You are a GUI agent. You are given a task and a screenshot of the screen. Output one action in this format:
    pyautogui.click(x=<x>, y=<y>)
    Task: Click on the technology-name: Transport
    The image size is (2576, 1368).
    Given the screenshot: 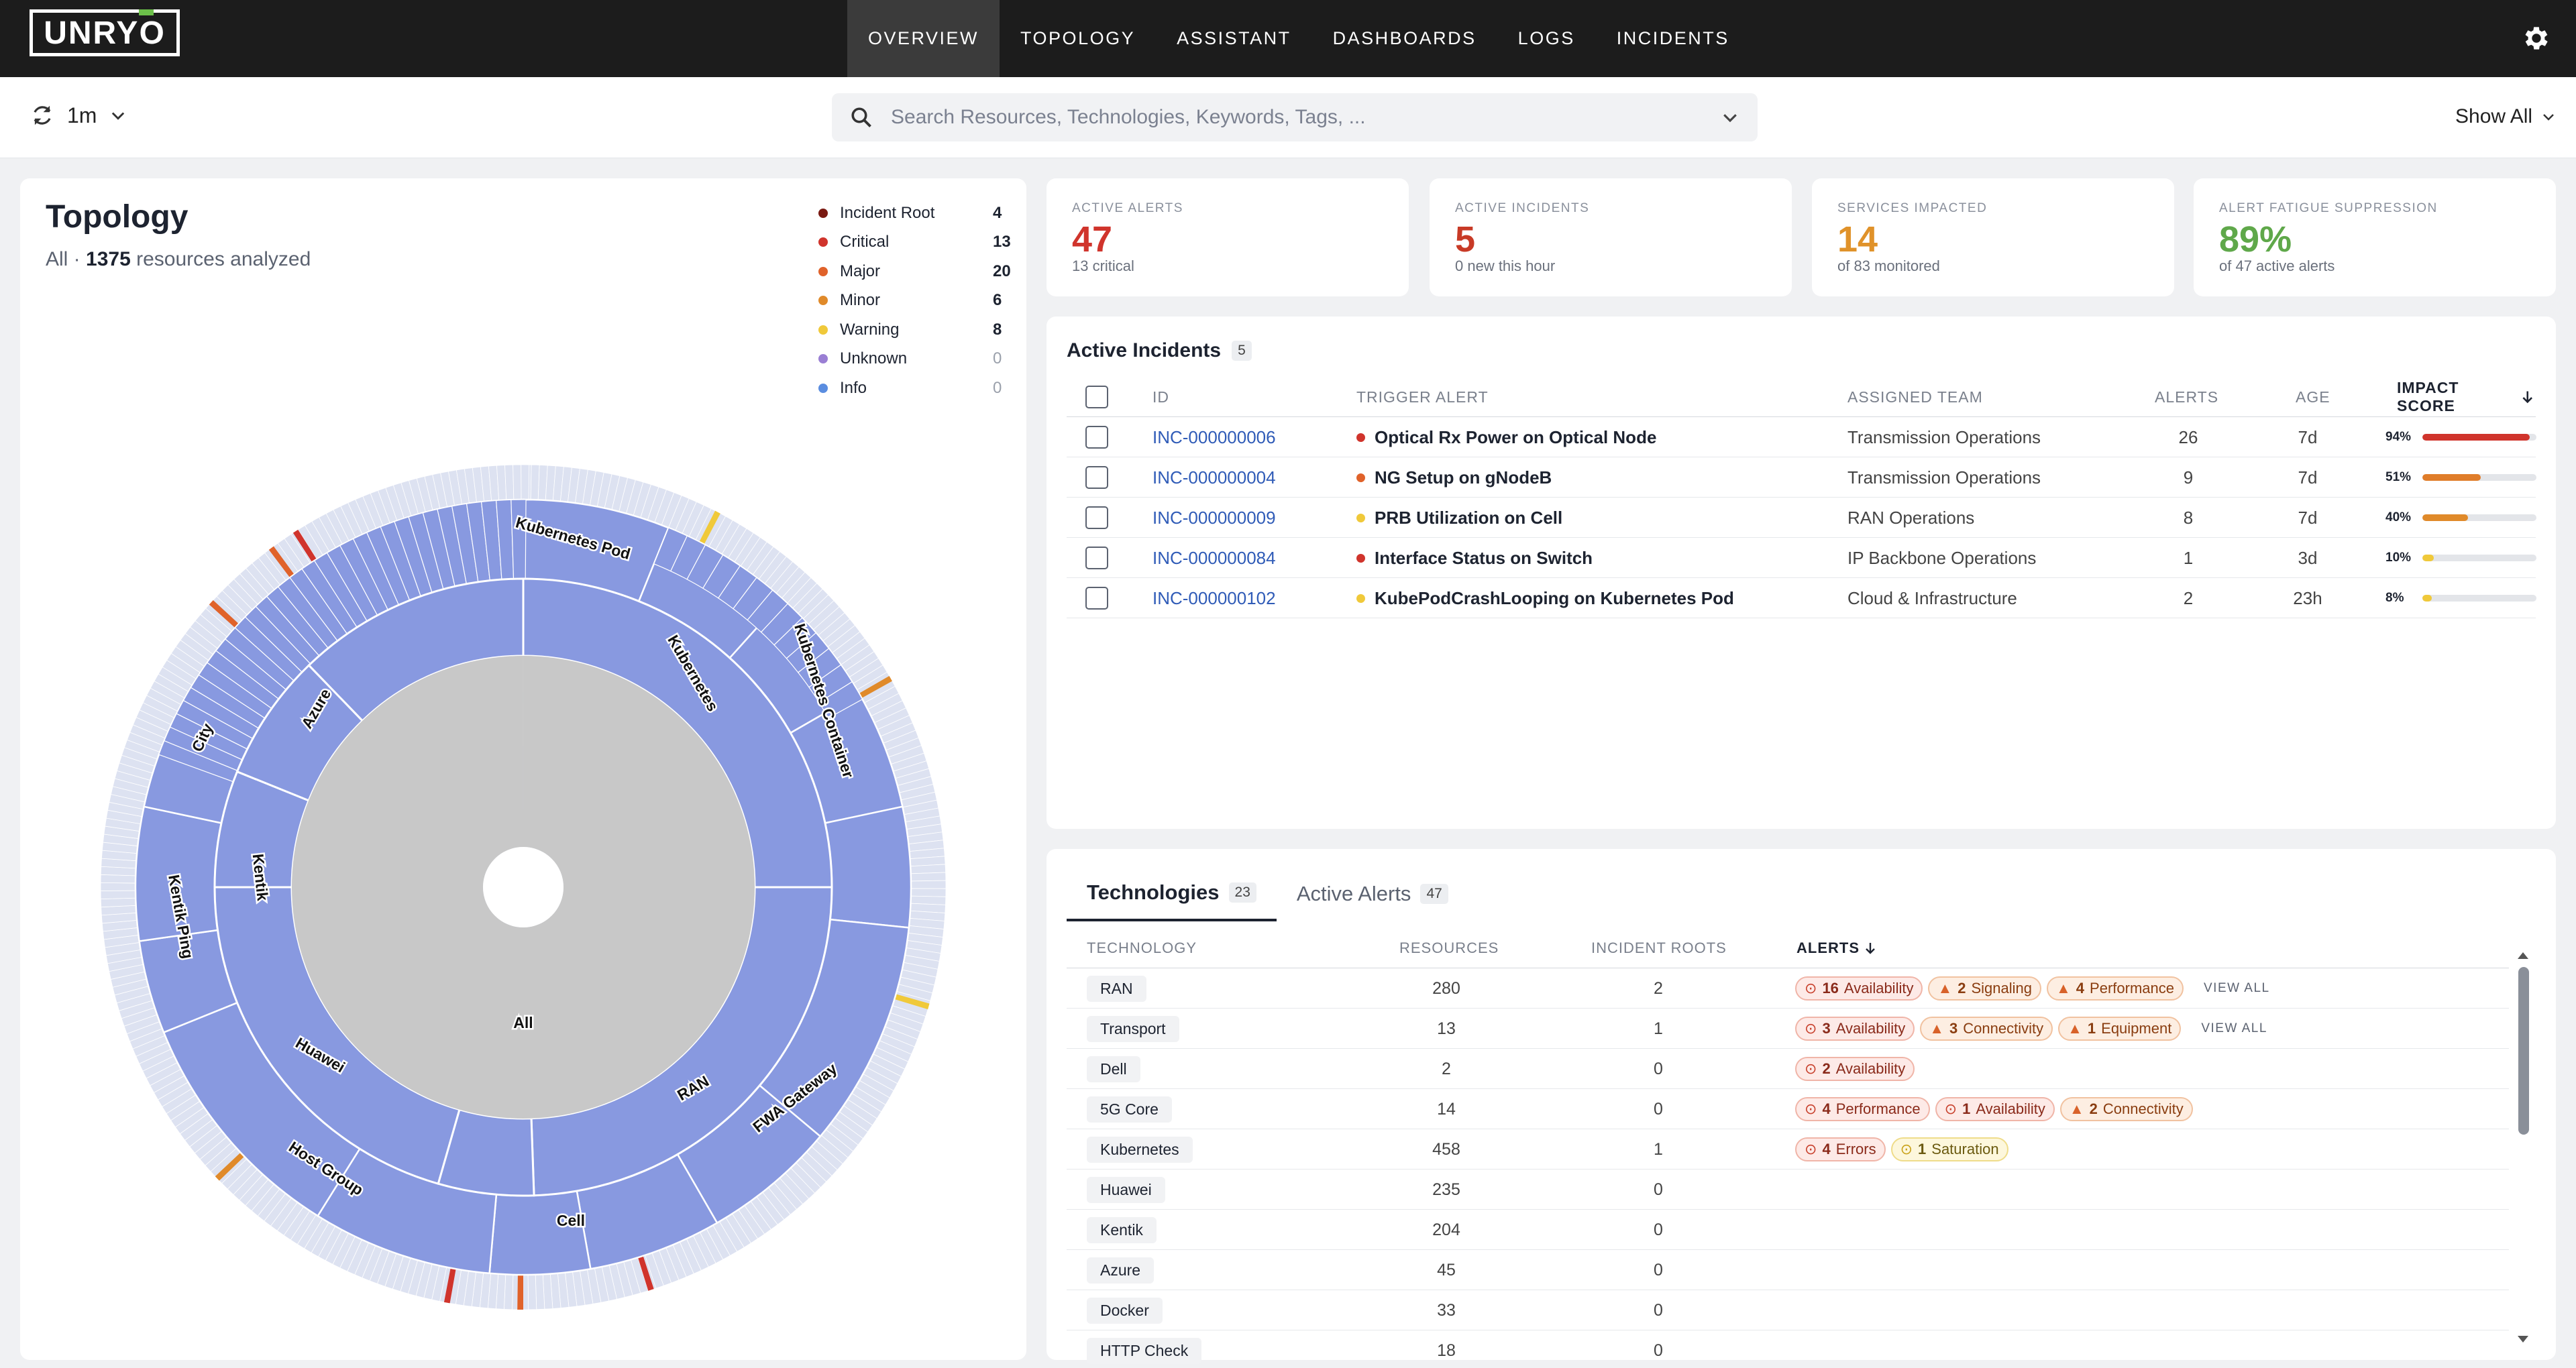 What is the action you would take?
    pyautogui.click(x=1133, y=1028)
    